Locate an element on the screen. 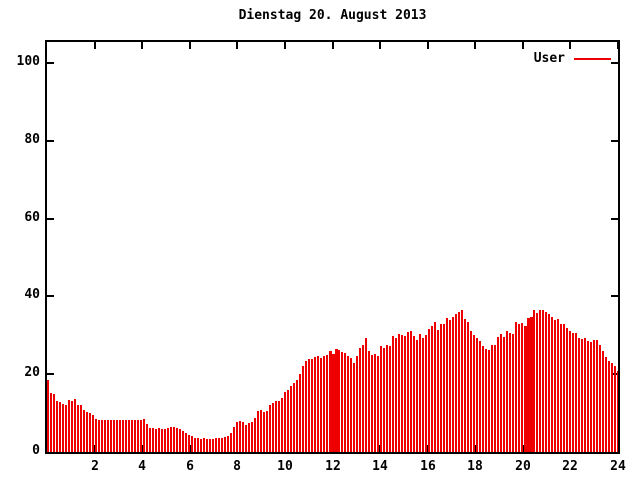  x-axis-label: 14 is located at coordinates (380, 466).